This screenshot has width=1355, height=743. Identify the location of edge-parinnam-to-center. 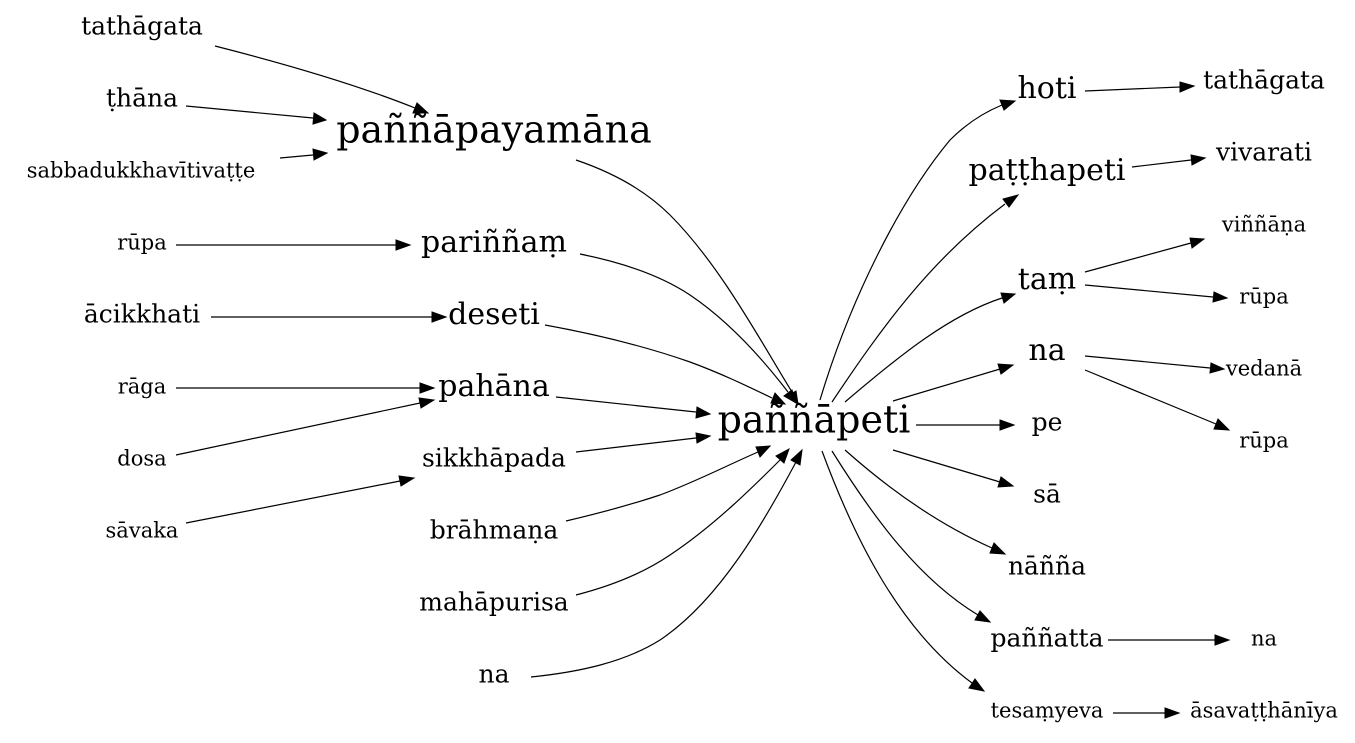
(684, 323).